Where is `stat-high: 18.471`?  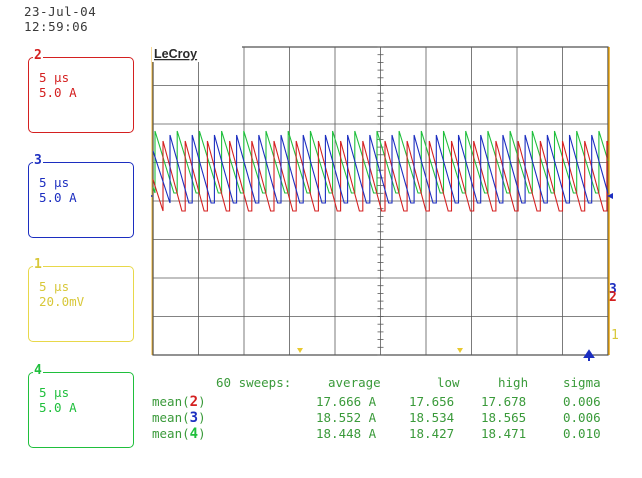
stat-high: 18.471 is located at coordinates (504, 433).